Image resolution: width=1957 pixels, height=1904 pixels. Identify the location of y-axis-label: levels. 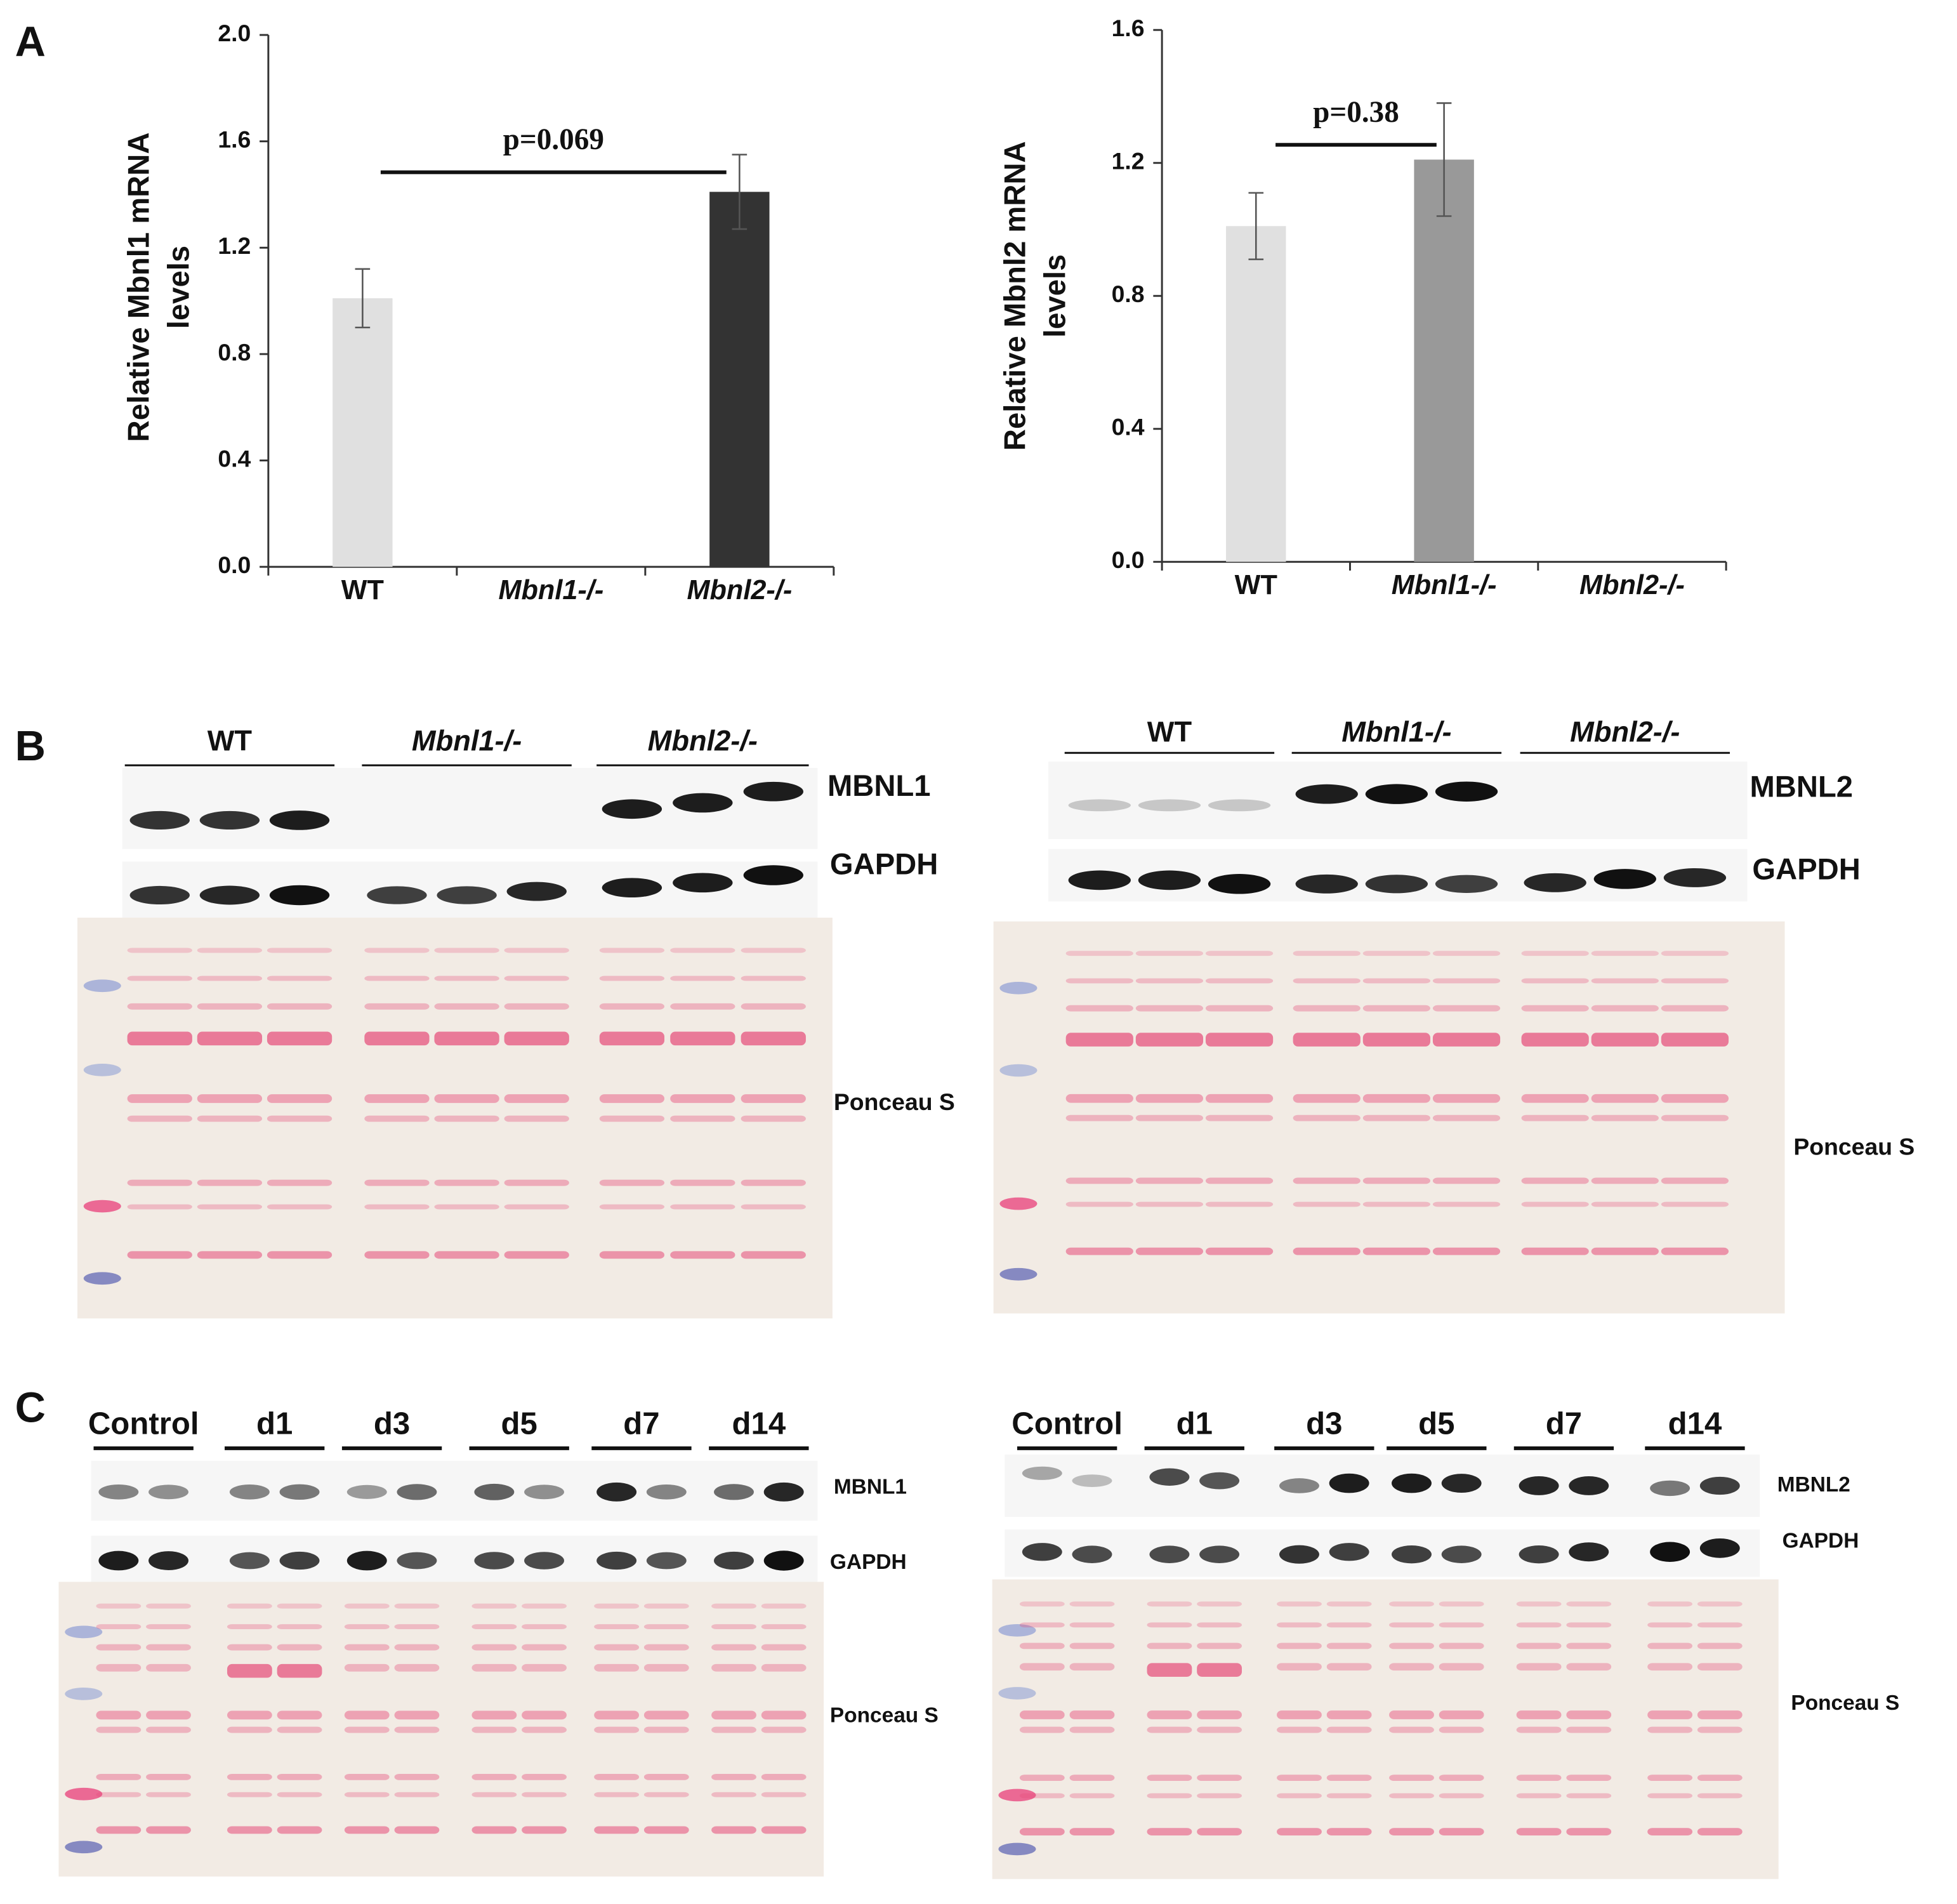
(1055, 296).